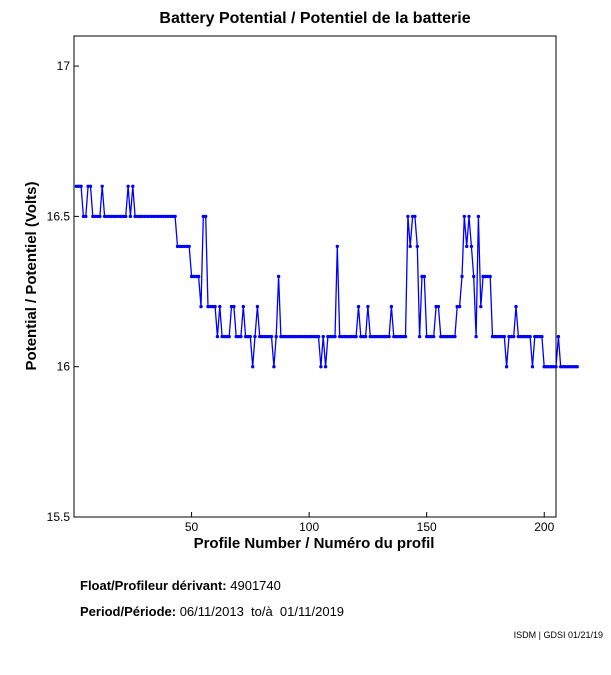  What do you see at coordinates (255, 585) in the screenshot?
I see `float-value: 4901740` at bounding box center [255, 585].